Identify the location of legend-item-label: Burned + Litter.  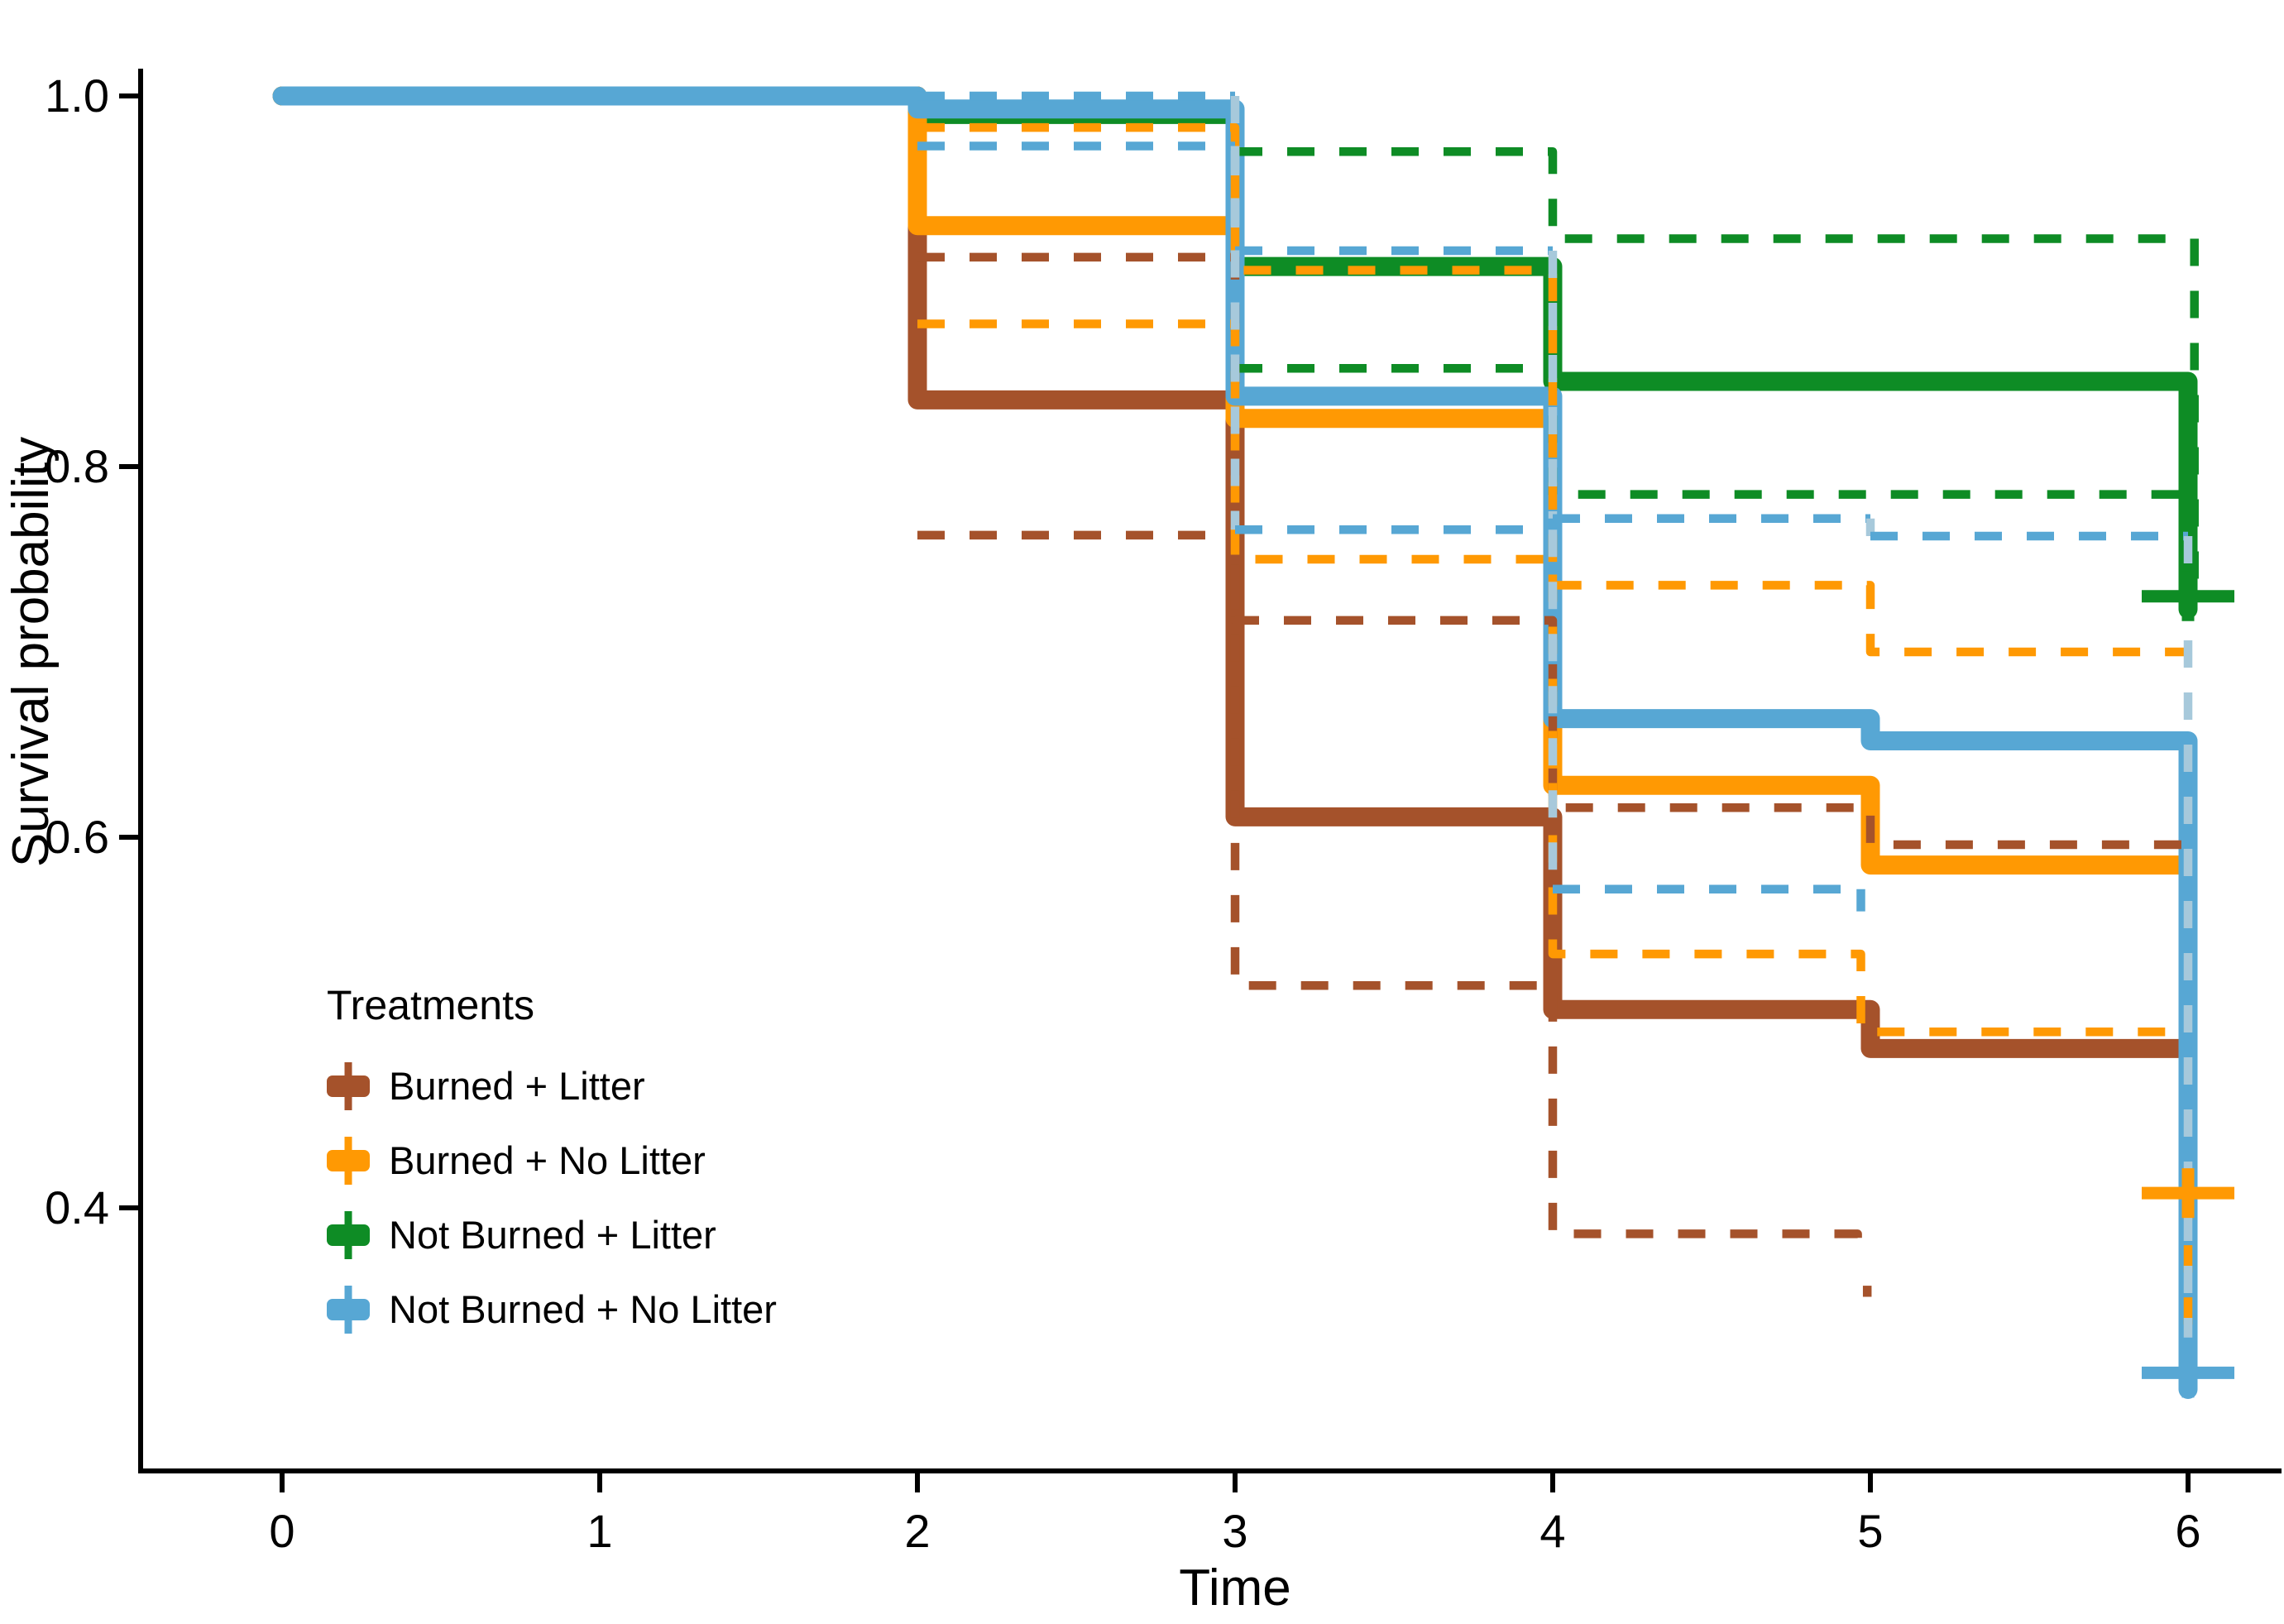
(517, 1086).